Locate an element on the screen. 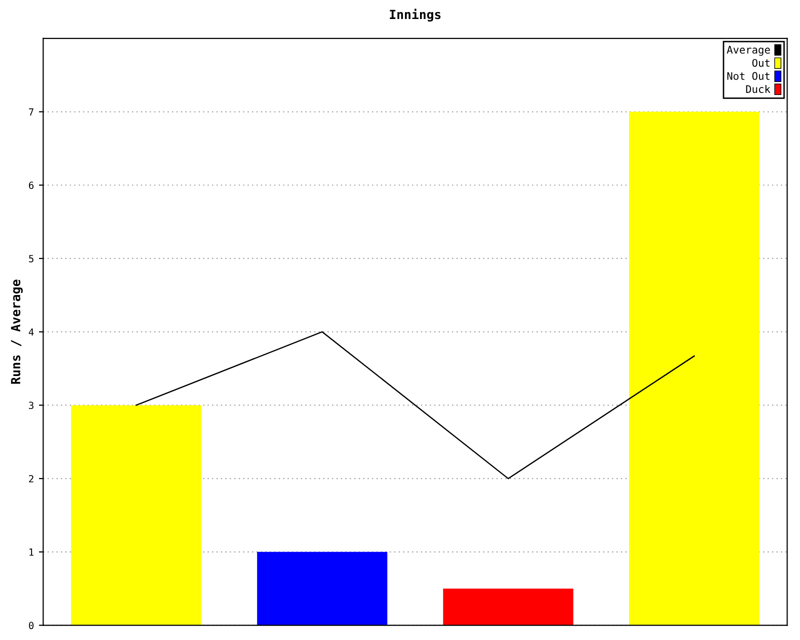 The height and width of the screenshot is (640, 800). y-tick-label: 5 is located at coordinates (31, 258).